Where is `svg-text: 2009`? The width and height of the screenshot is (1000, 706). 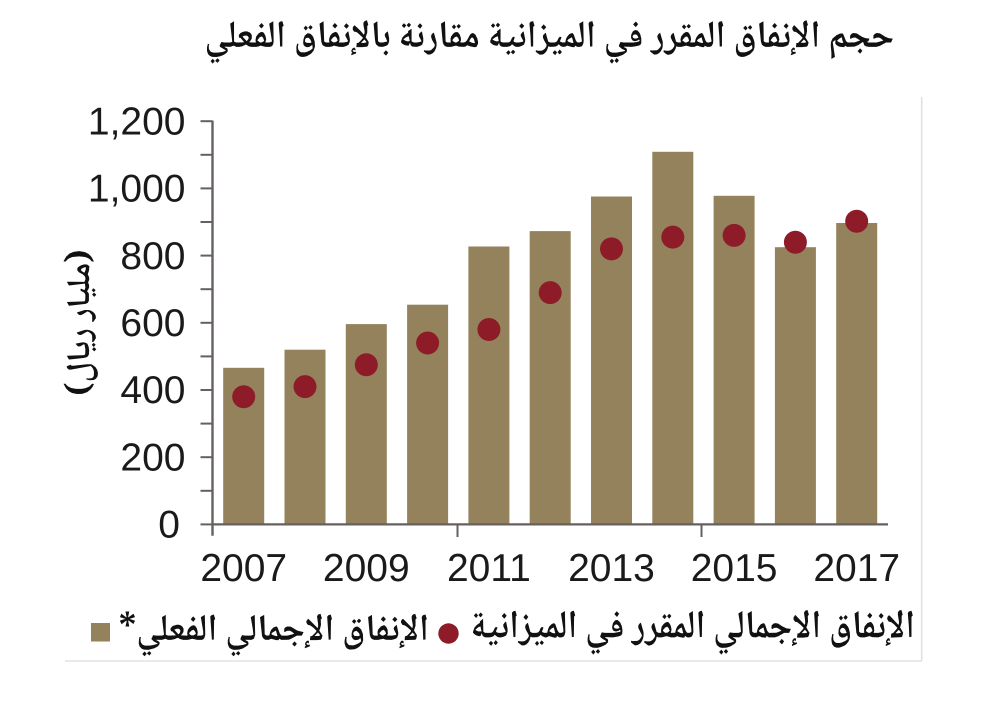
svg-text: 2009 is located at coordinates (366, 568).